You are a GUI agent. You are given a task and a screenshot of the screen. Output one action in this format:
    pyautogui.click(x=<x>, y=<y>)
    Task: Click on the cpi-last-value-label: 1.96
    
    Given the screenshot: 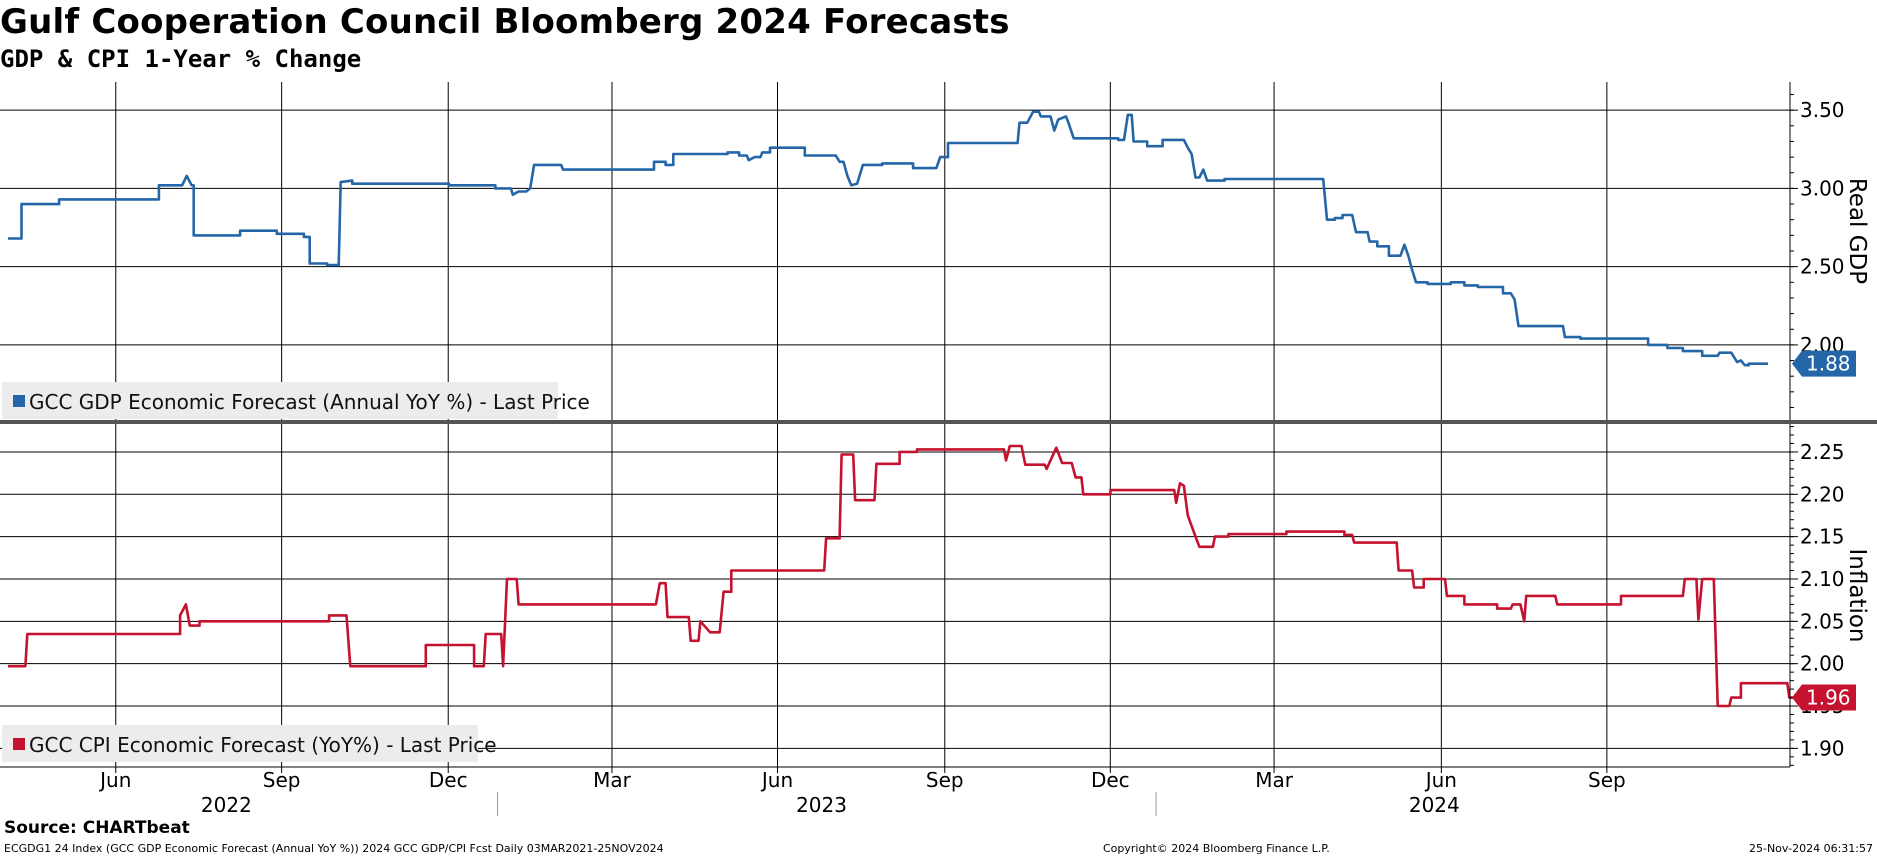 What is the action you would take?
    pyautogui.click(x=1828, y=698)
    